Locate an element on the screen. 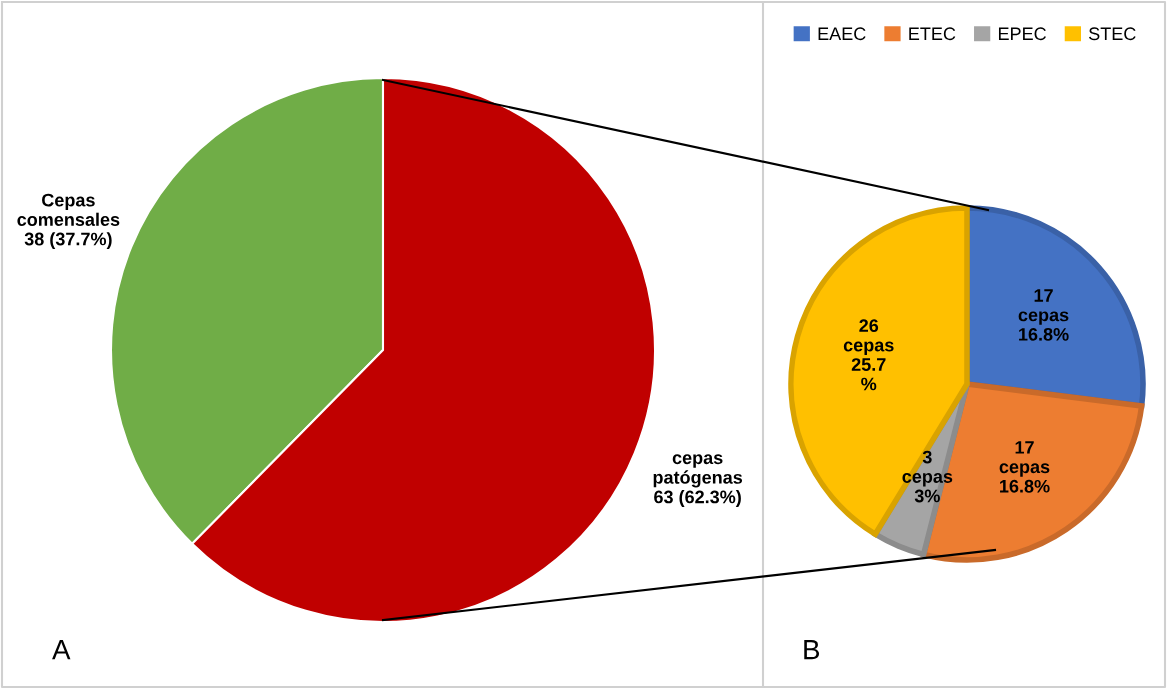  data-label: 63 (62.3%) is located at coordinates (697, 498).